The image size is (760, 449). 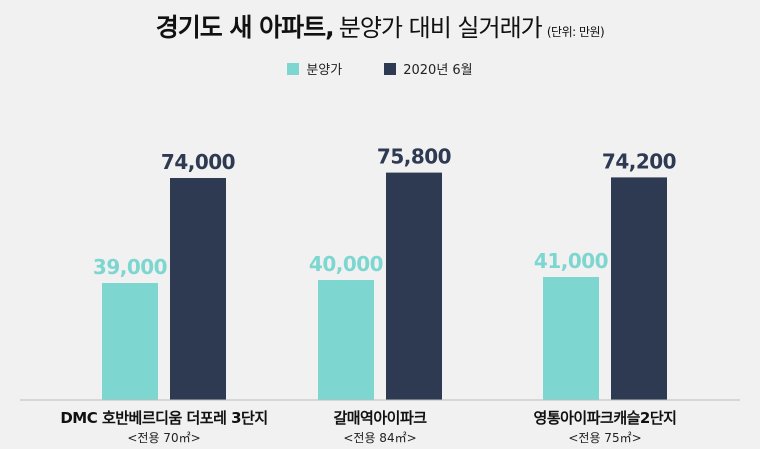 I want to click on legend-swatch-presale, so click(x=293, y=68).